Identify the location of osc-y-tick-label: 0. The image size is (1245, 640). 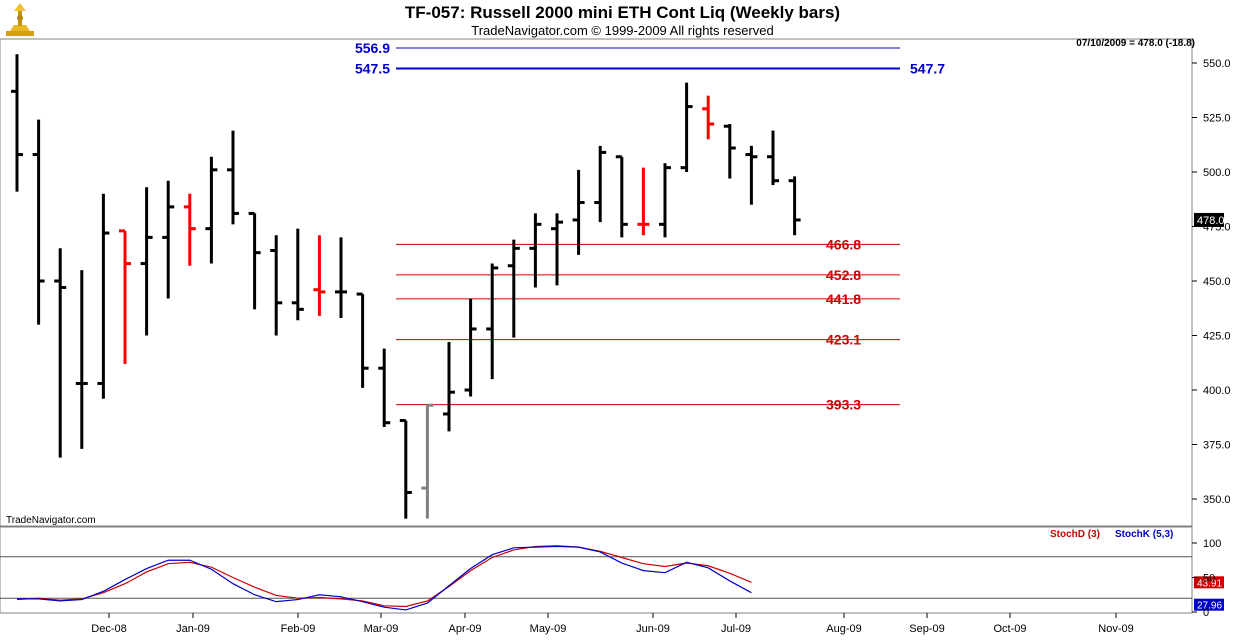
(1206, 613).